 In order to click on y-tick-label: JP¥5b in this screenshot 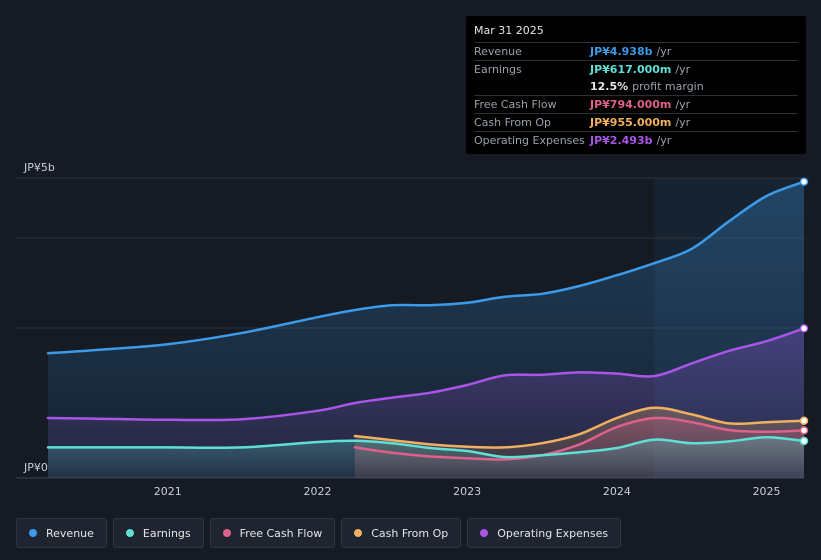, I will do `click(39, 167)`.